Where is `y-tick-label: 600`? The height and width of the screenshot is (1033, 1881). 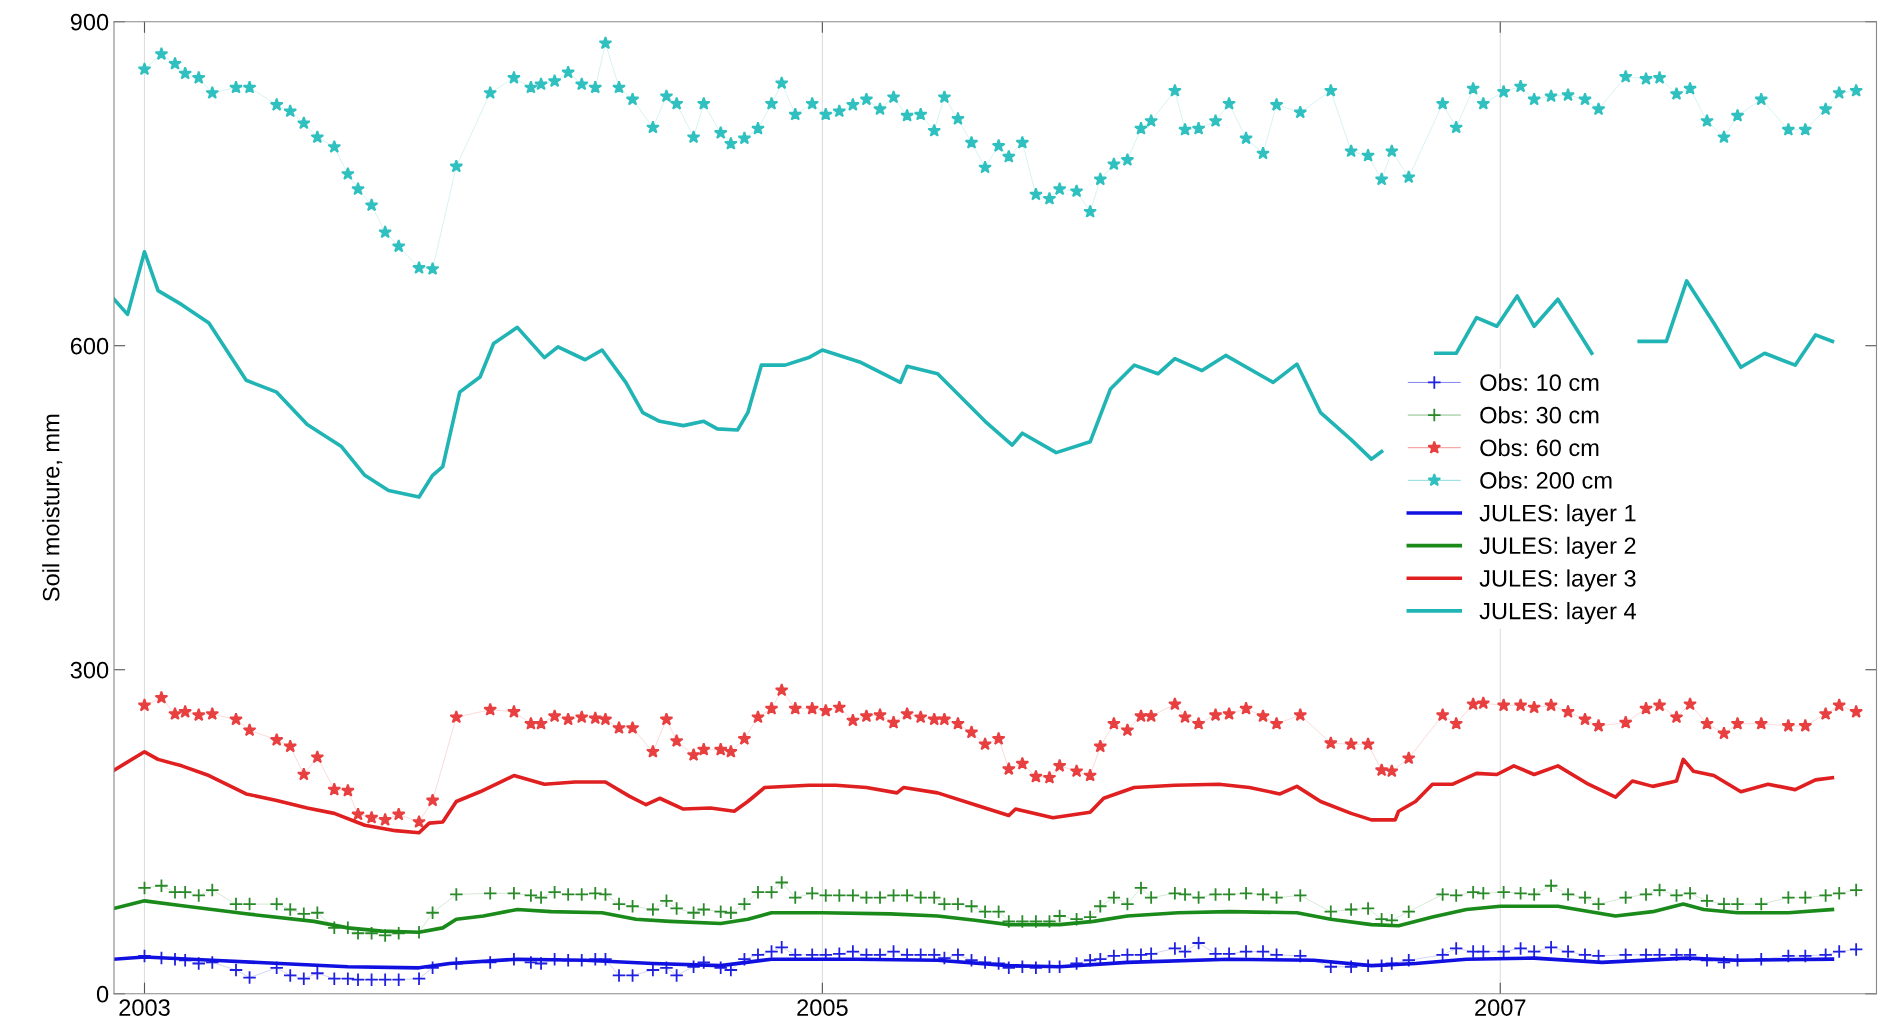
y-tick-label: 600 is located at coordinates (89, 346).